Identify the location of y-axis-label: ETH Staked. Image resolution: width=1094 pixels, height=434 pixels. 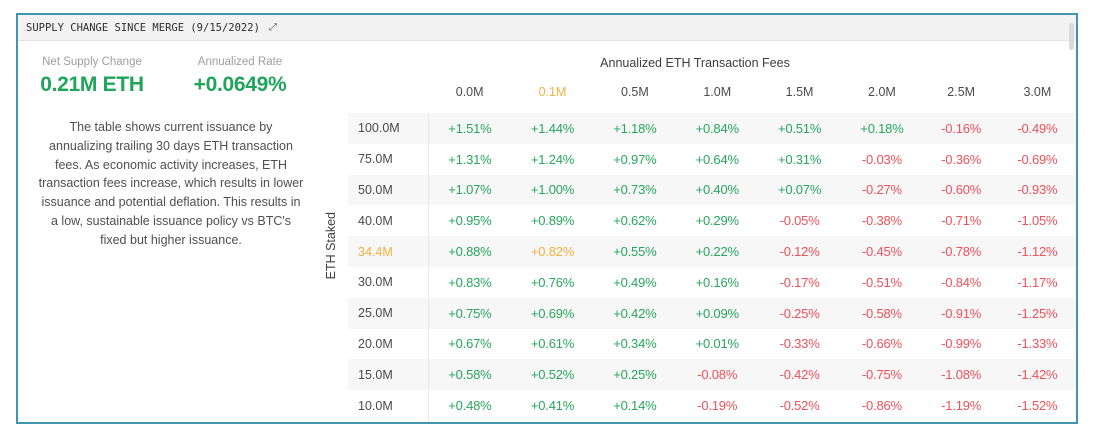
(331, 246).